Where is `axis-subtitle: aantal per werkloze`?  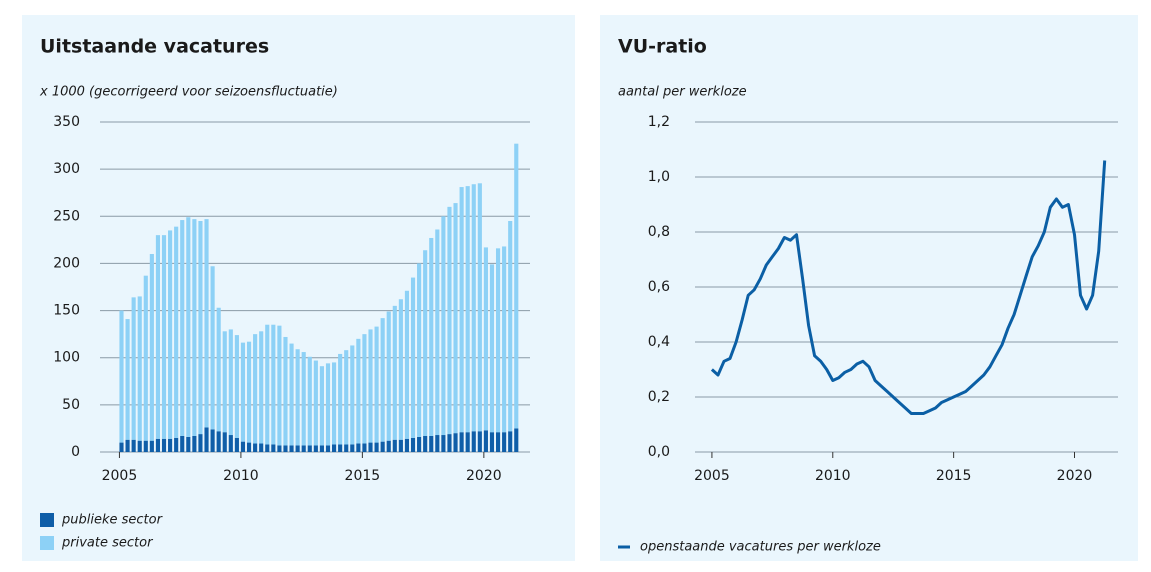 axis-subtitle: aantal per werkloze is located at coordinates (682, 92).